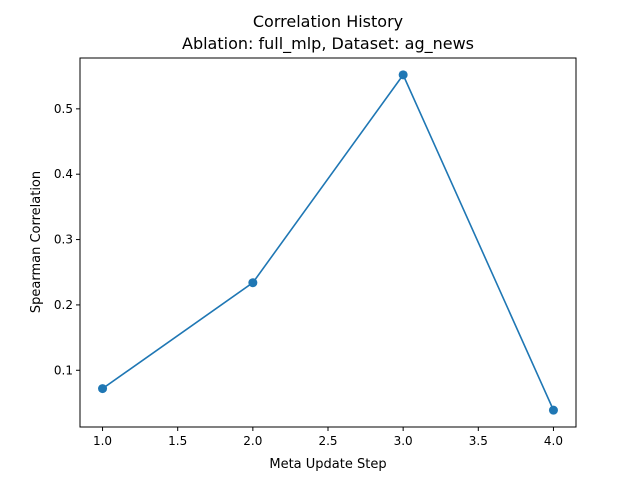 The height and width of the screenshot is (480, 640). I want to click on y-tick-label: 0.4, so click(63, 174).